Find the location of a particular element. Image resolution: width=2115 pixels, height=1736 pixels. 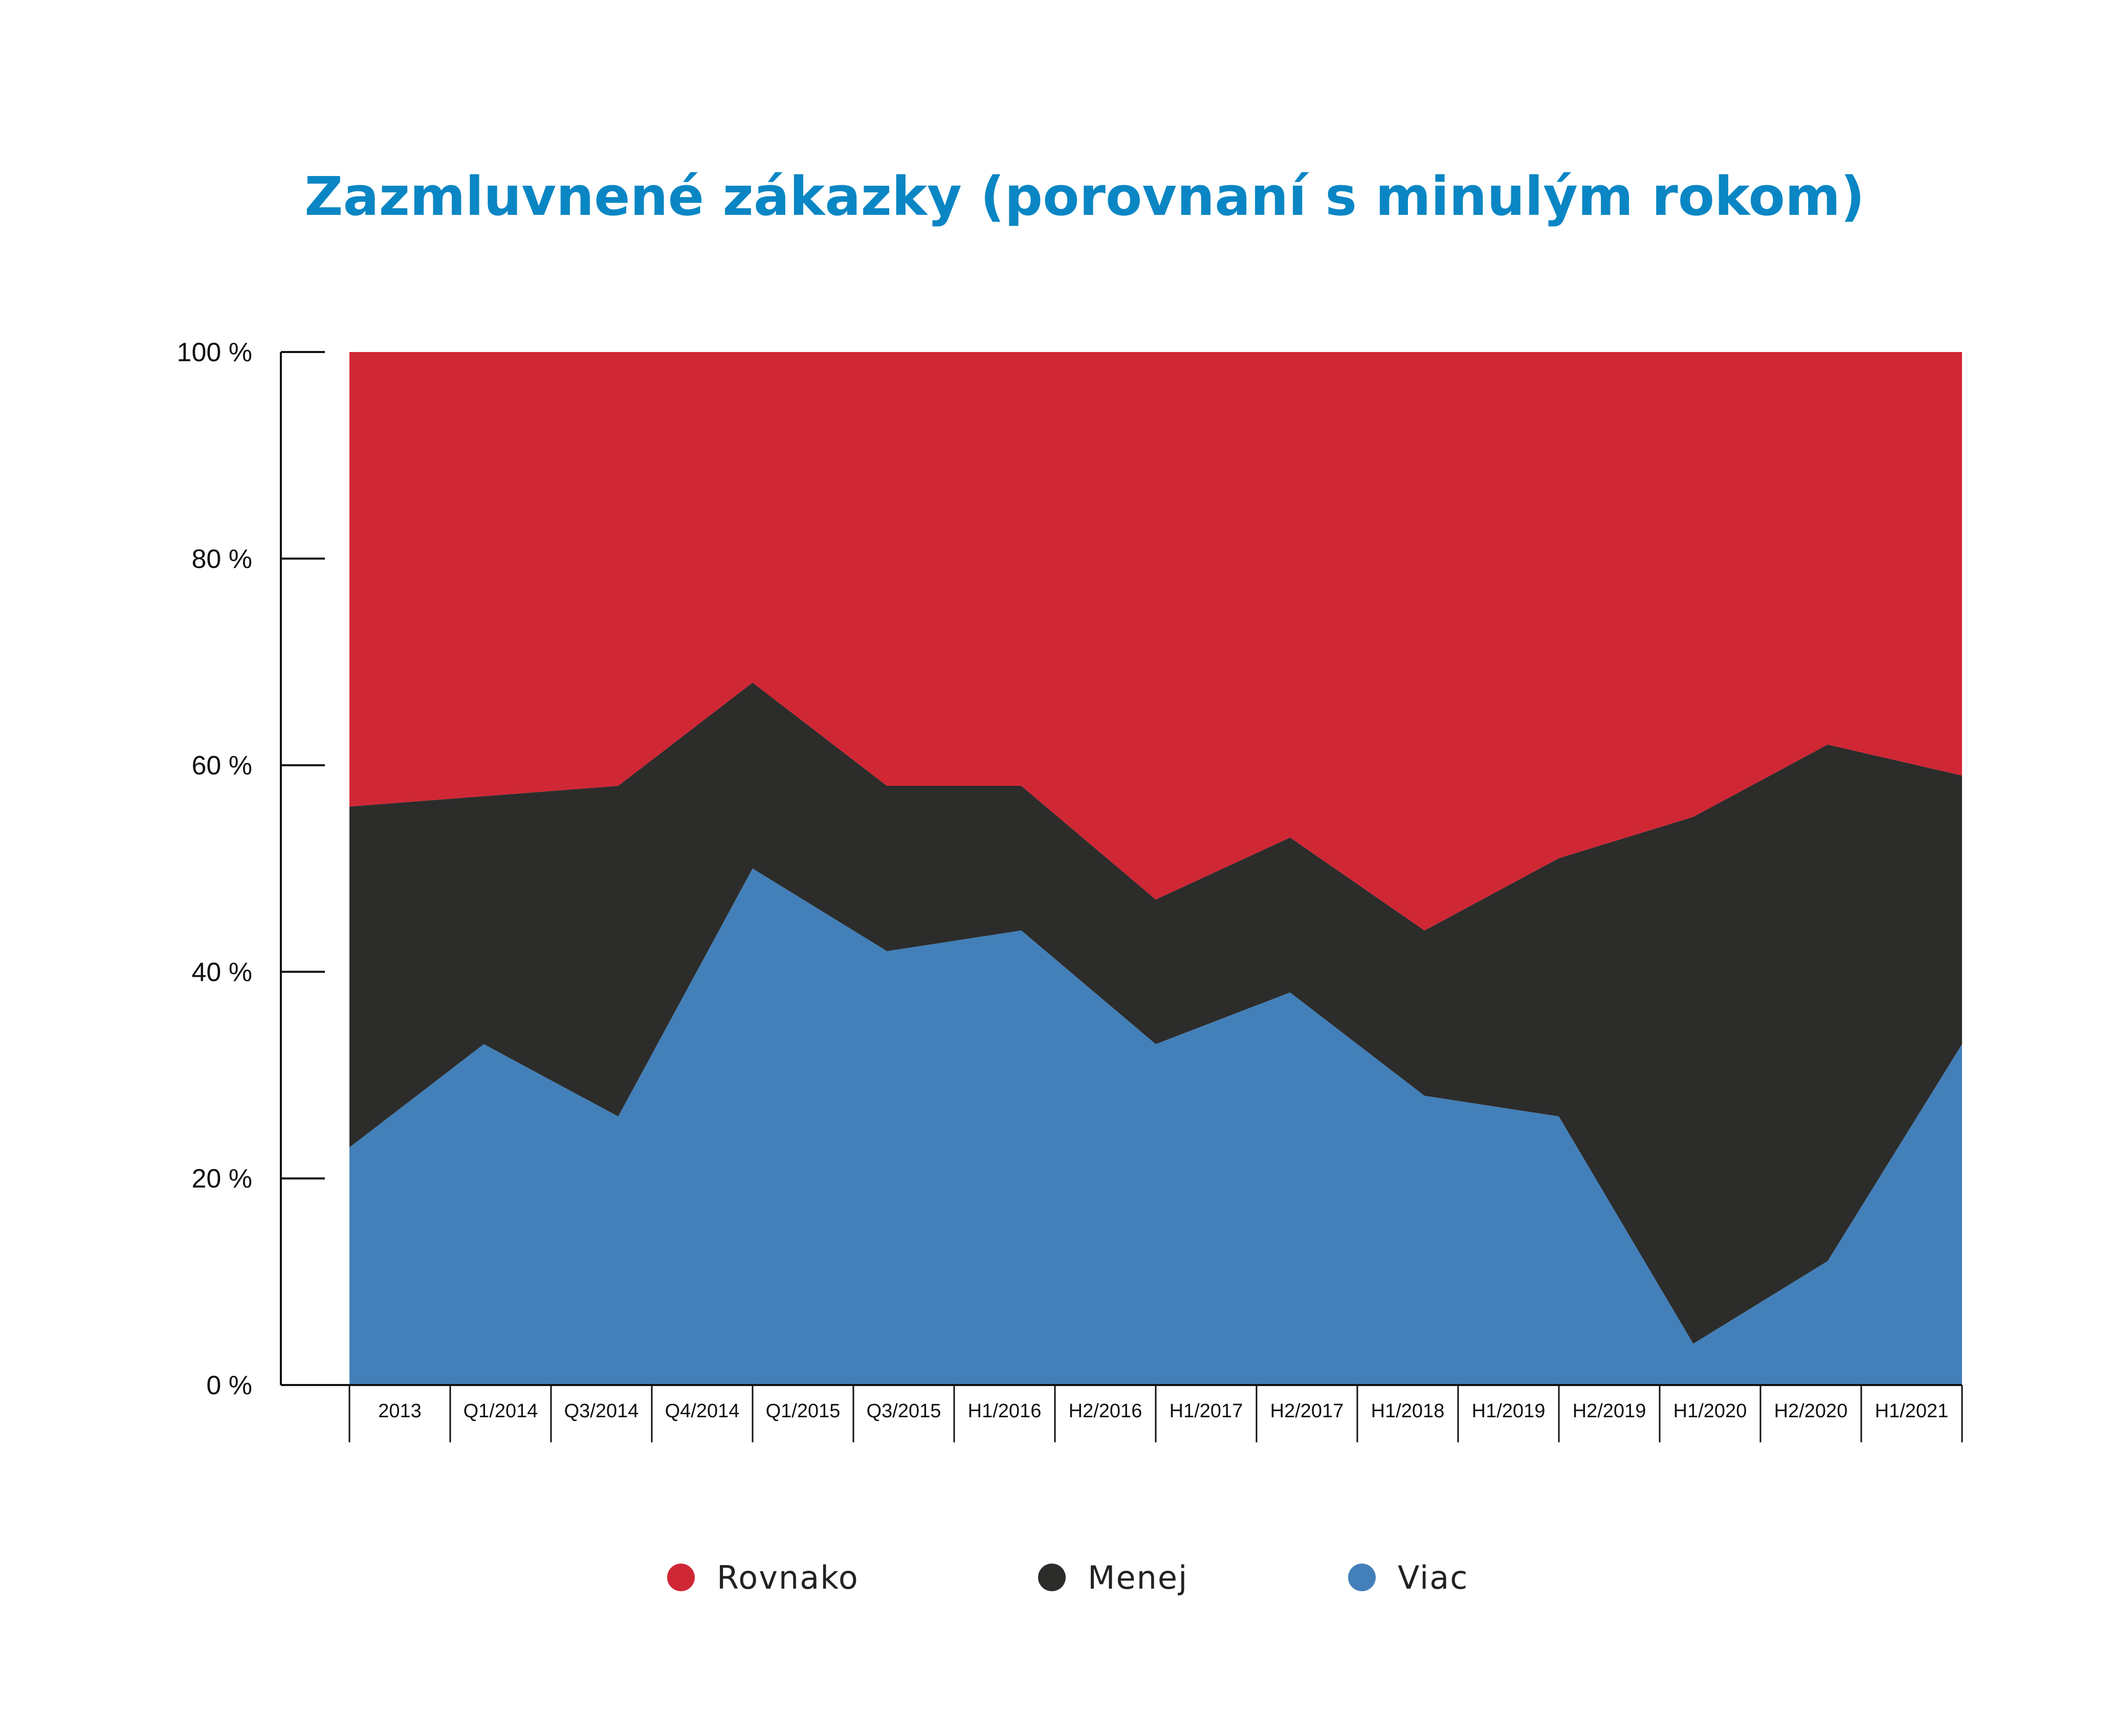

legend-label: Menej is located at coordinates (1138, 1577).